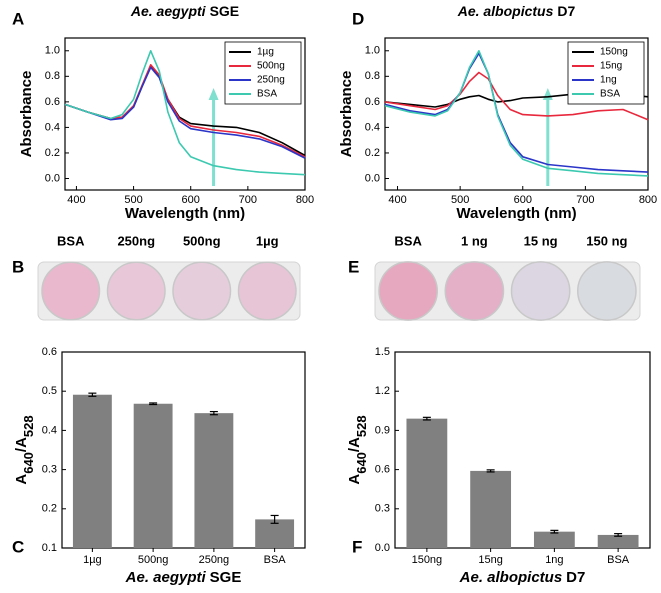 Image resolution: width=661 pixels, height=593 pixels. What do you see at coordinates (608, 80) in the screenshot?
I see `legend-label: 1ng` at bounding box center [608, 80].